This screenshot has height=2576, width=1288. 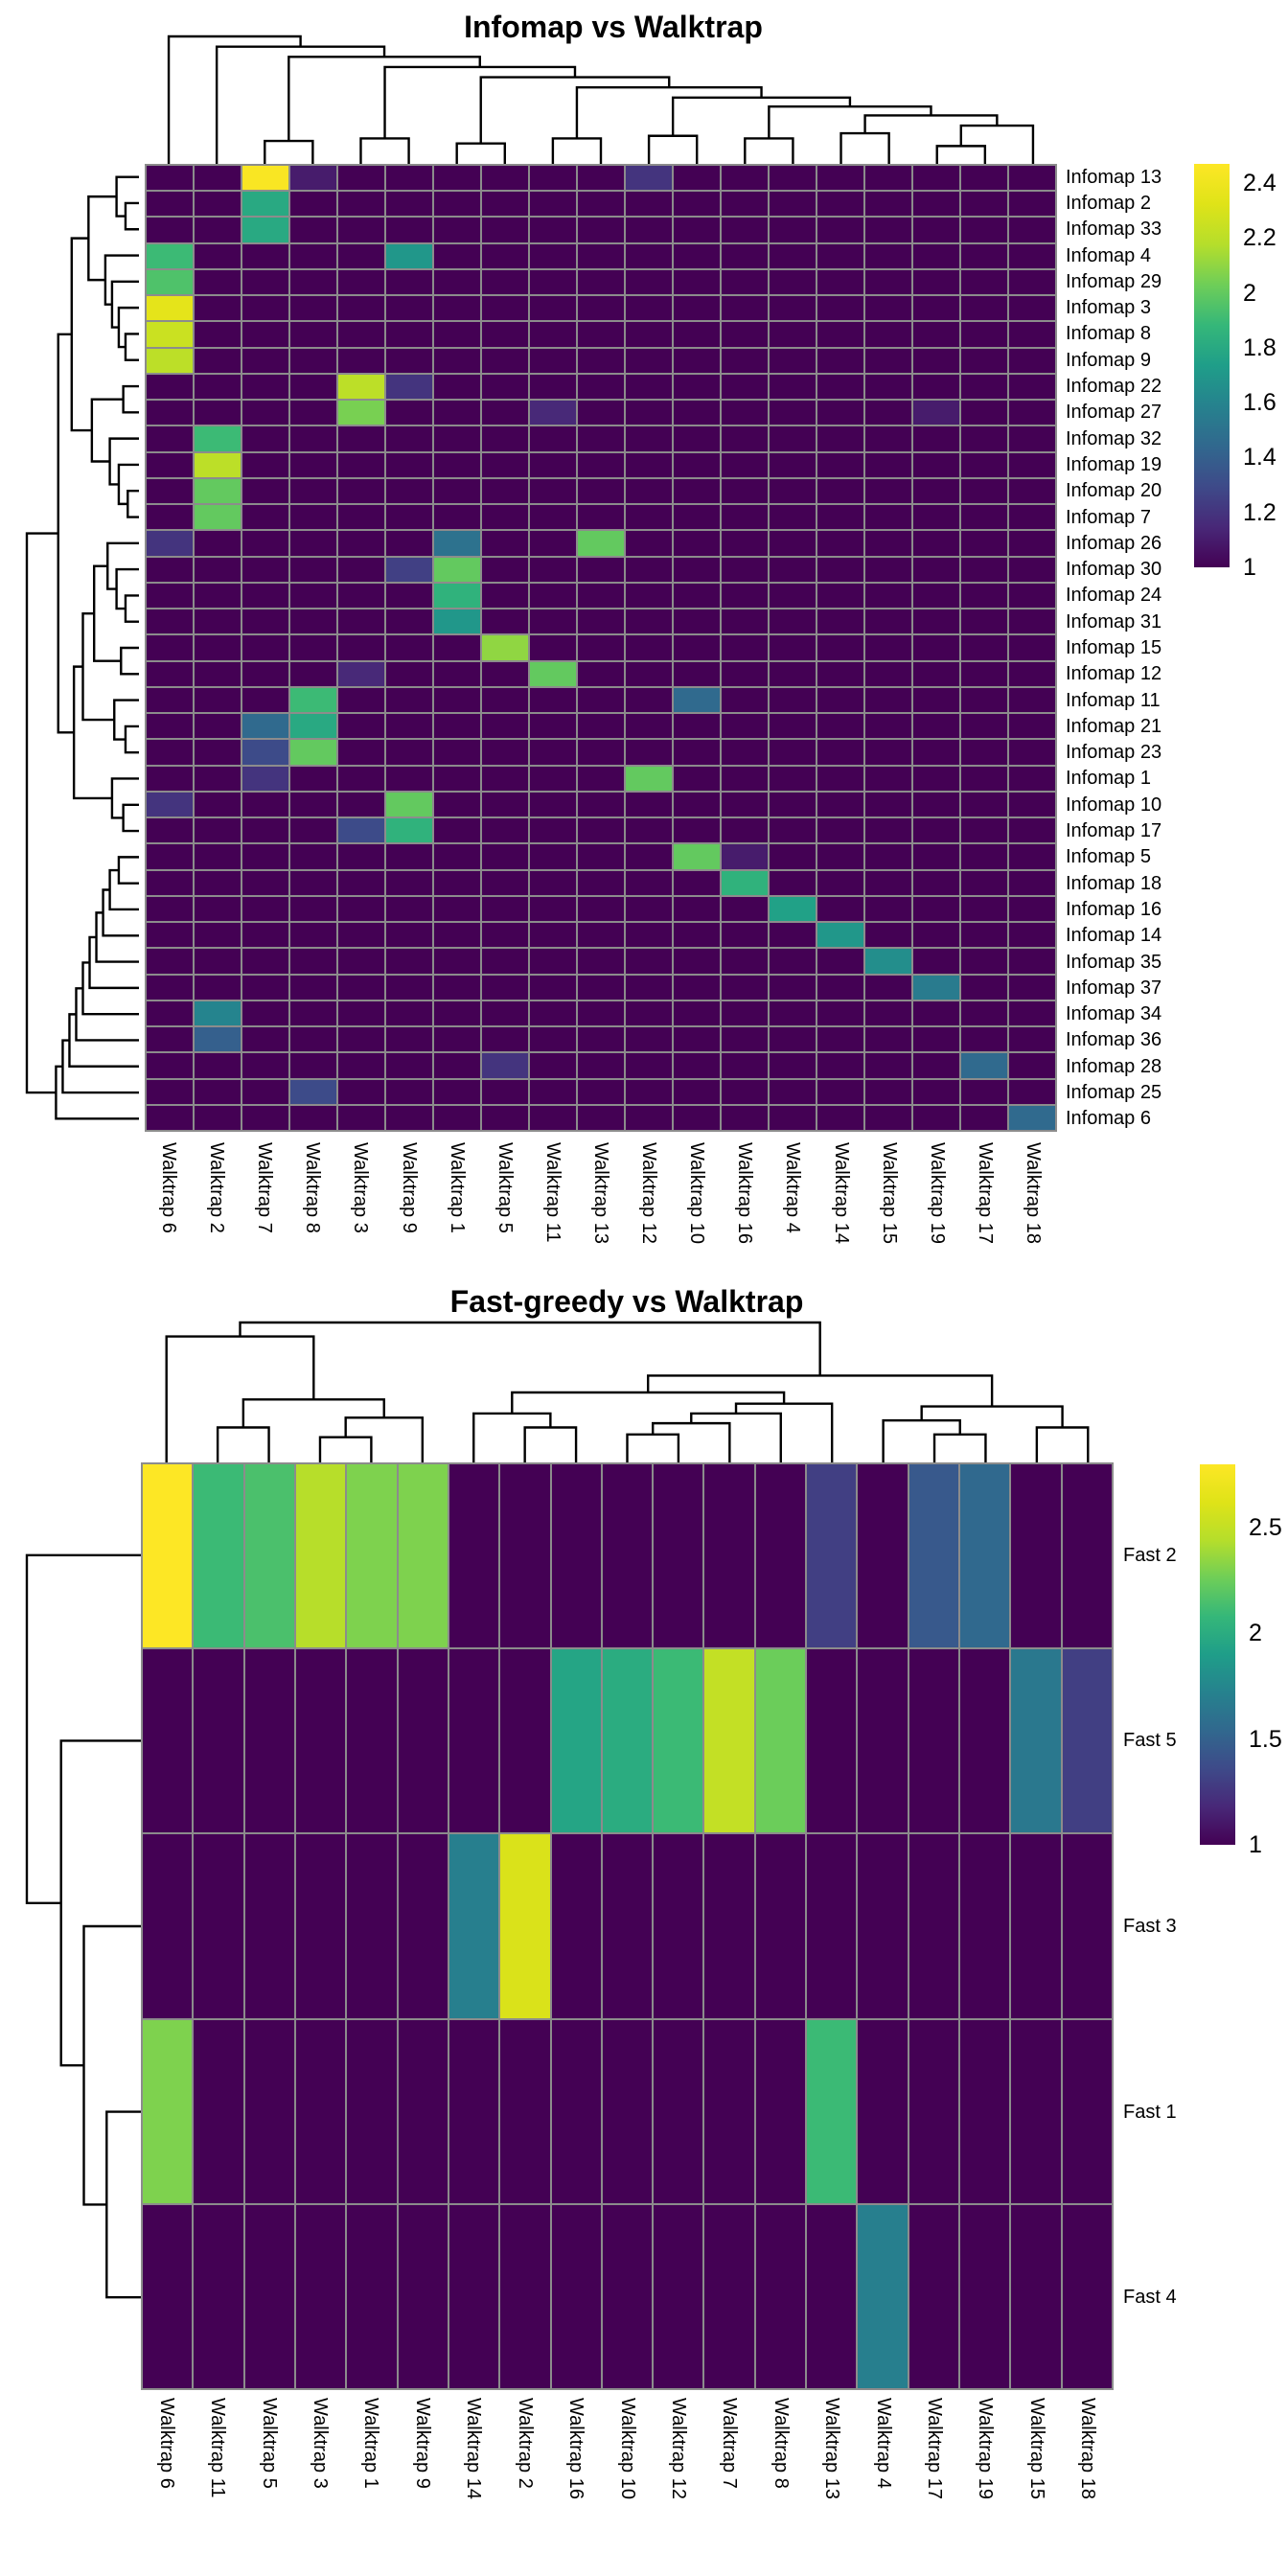 I want to click on colorbar-tick-label: 1.6, so click(x=1259, y=402).